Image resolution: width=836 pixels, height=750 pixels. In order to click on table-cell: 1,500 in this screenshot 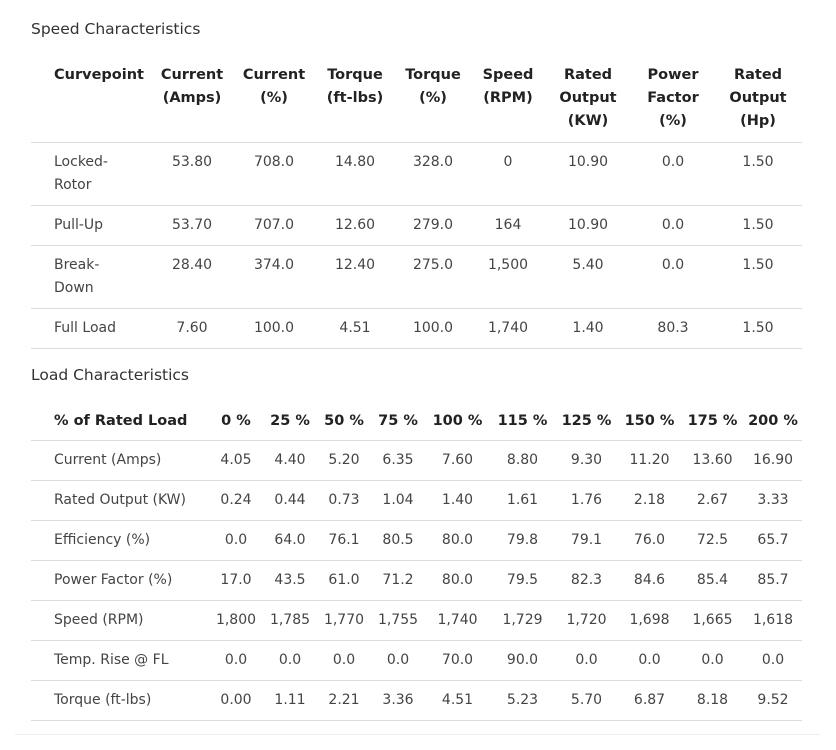, I will do `click(508, 277)`.